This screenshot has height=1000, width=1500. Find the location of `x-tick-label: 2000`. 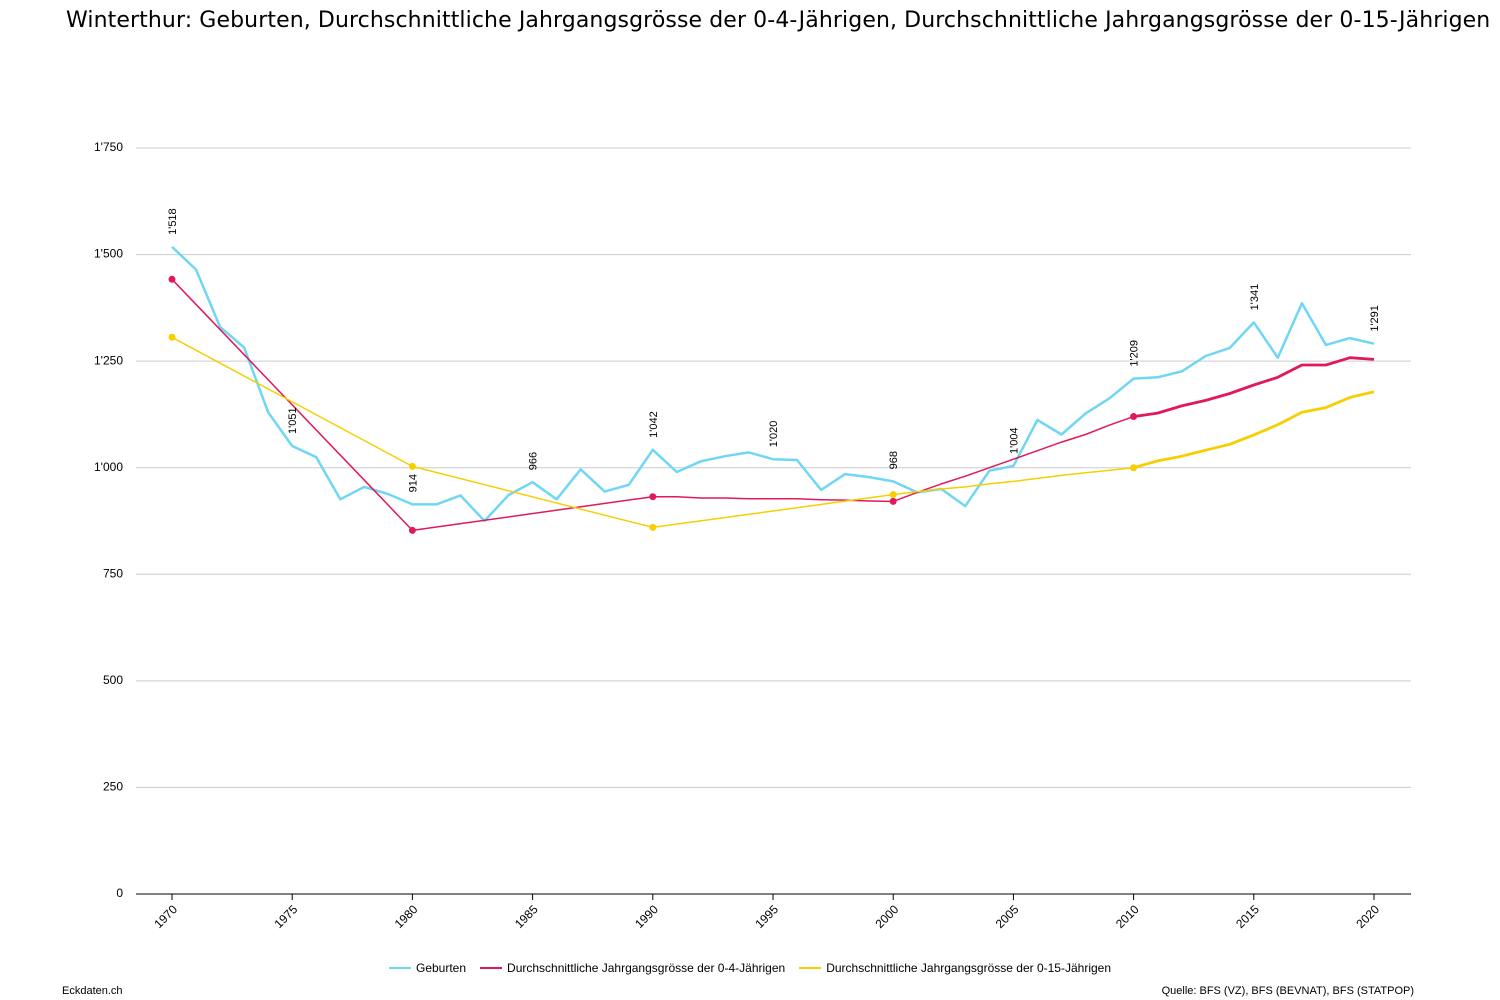

x-tick-label: 2000 is located at coordinates (887, 916).